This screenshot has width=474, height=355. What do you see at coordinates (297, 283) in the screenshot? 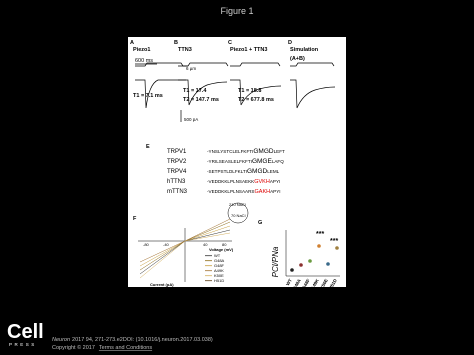
I see `category-label: G48A` at bounding box center [297, 283].